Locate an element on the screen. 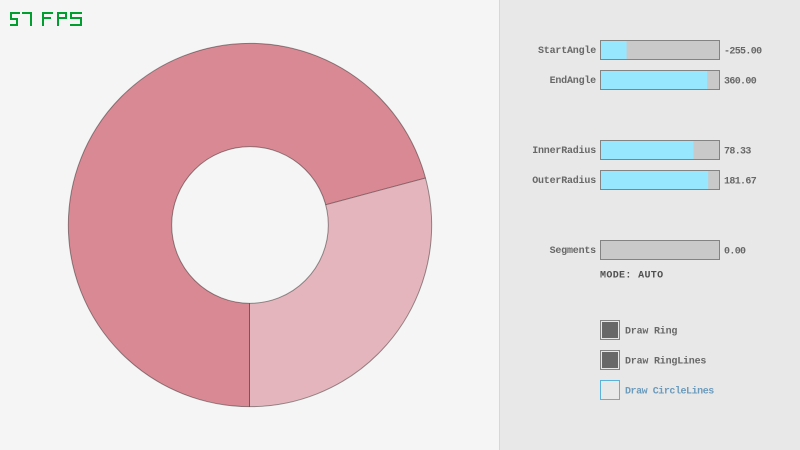 Image resolution: width=800 pixels, height=450 pixels. svg-text: -255.00 is located at coordinates (743, 51).